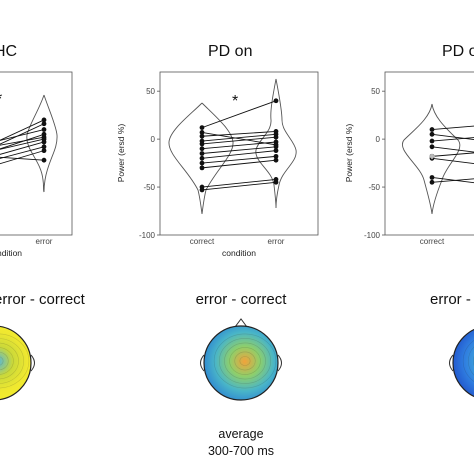  I want to click on y-tick-label: 0, so click(153, 139).